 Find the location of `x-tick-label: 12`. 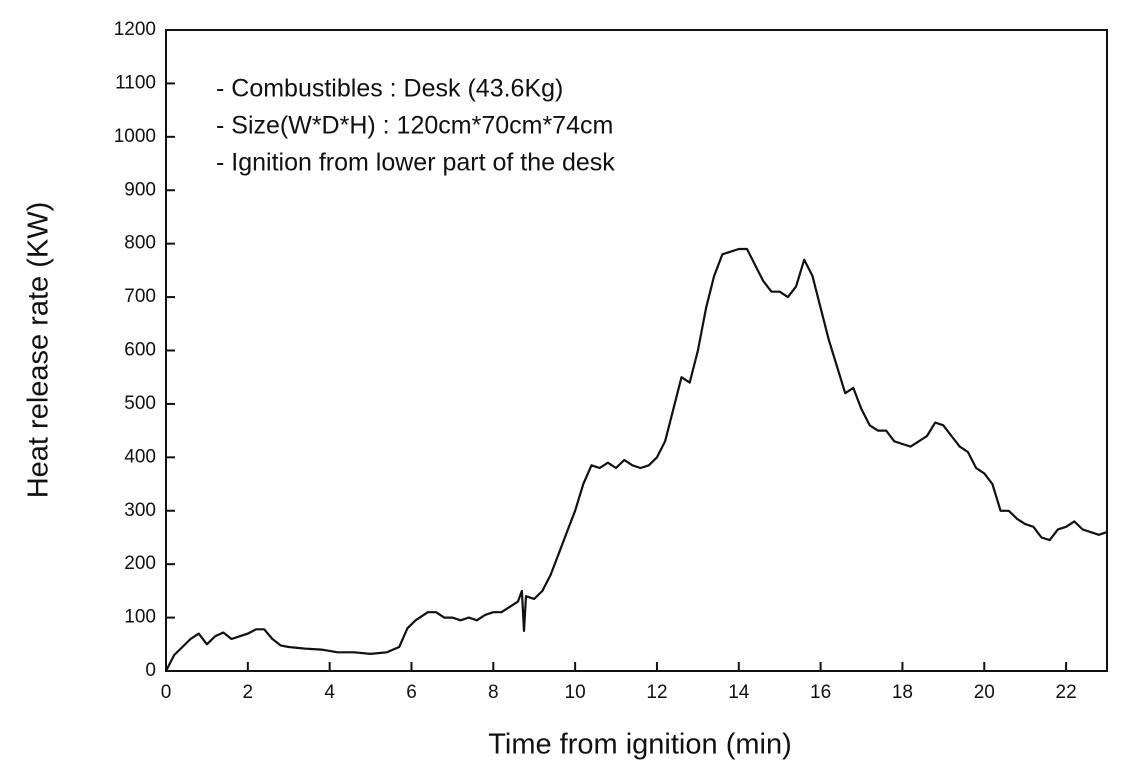

x-tick-label: 12 is located at coordinates (656, 692).